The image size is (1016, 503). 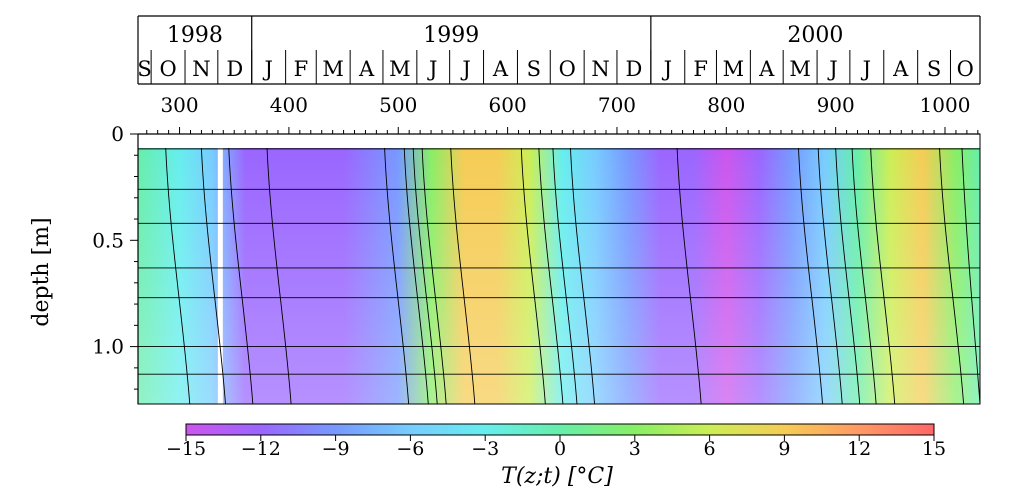 I want to click on x-tick-label: 800, so click(x=726, y=105).